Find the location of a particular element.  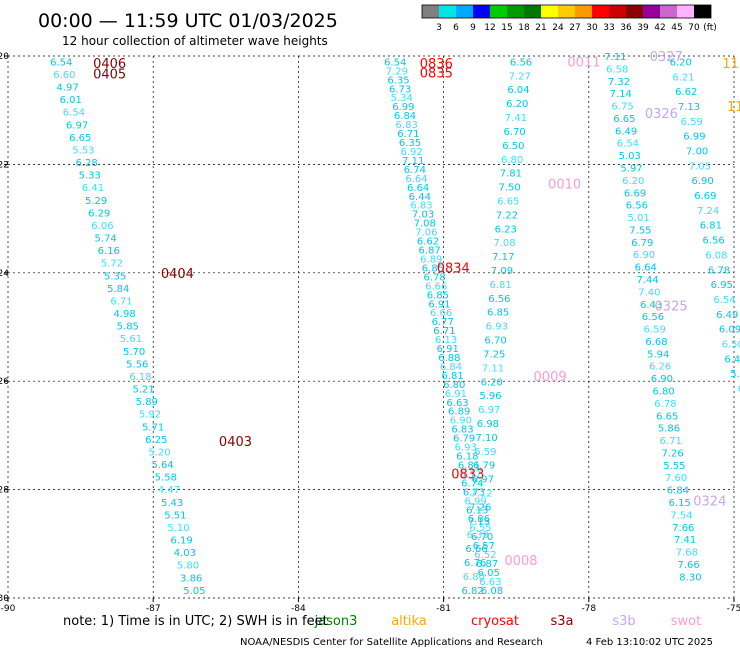

time-label: 0326 is located at coordinates (661, 114).